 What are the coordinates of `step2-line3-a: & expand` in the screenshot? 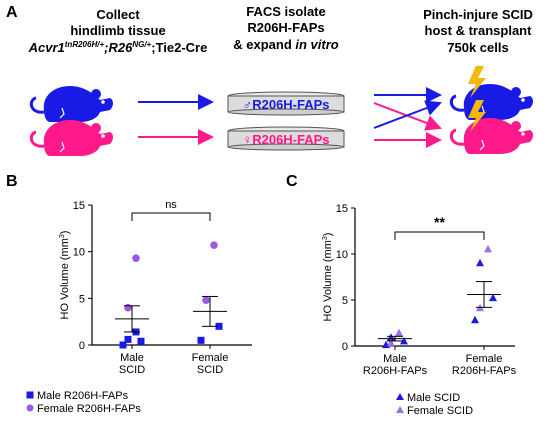 It's located at (264, 44).